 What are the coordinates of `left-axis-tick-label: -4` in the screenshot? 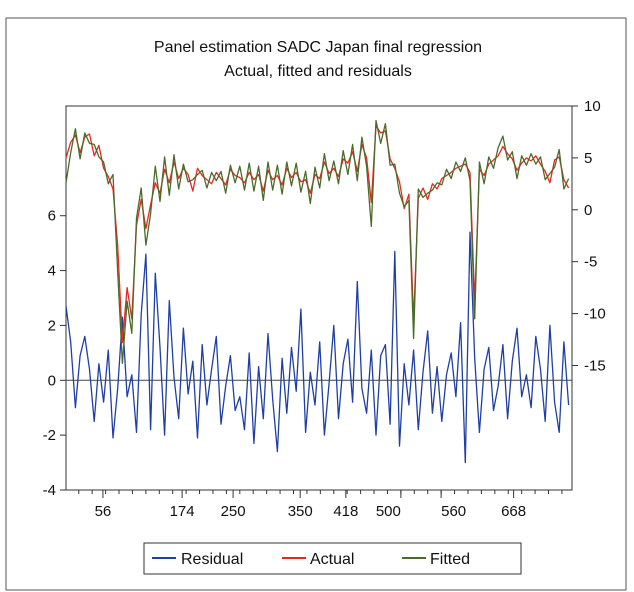 It's located at (49, 490).